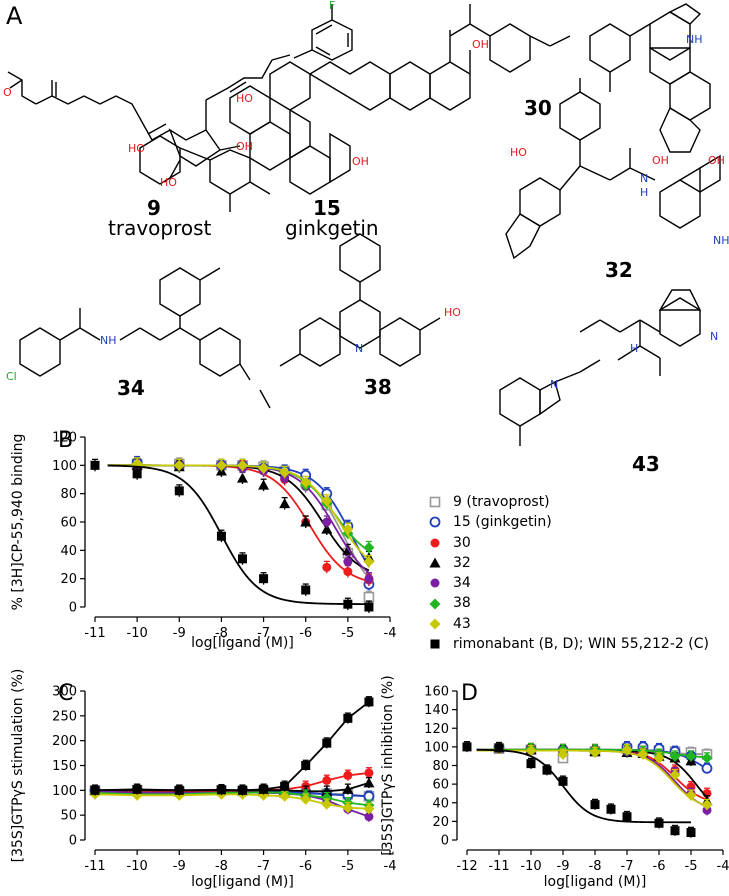 Image resolution: width=729 pixels, height=896 pixels. What do you see at coordinates (131, 388) in the screenshot?
I see `compound-34-label: 34` at bounding box center [131, 388].